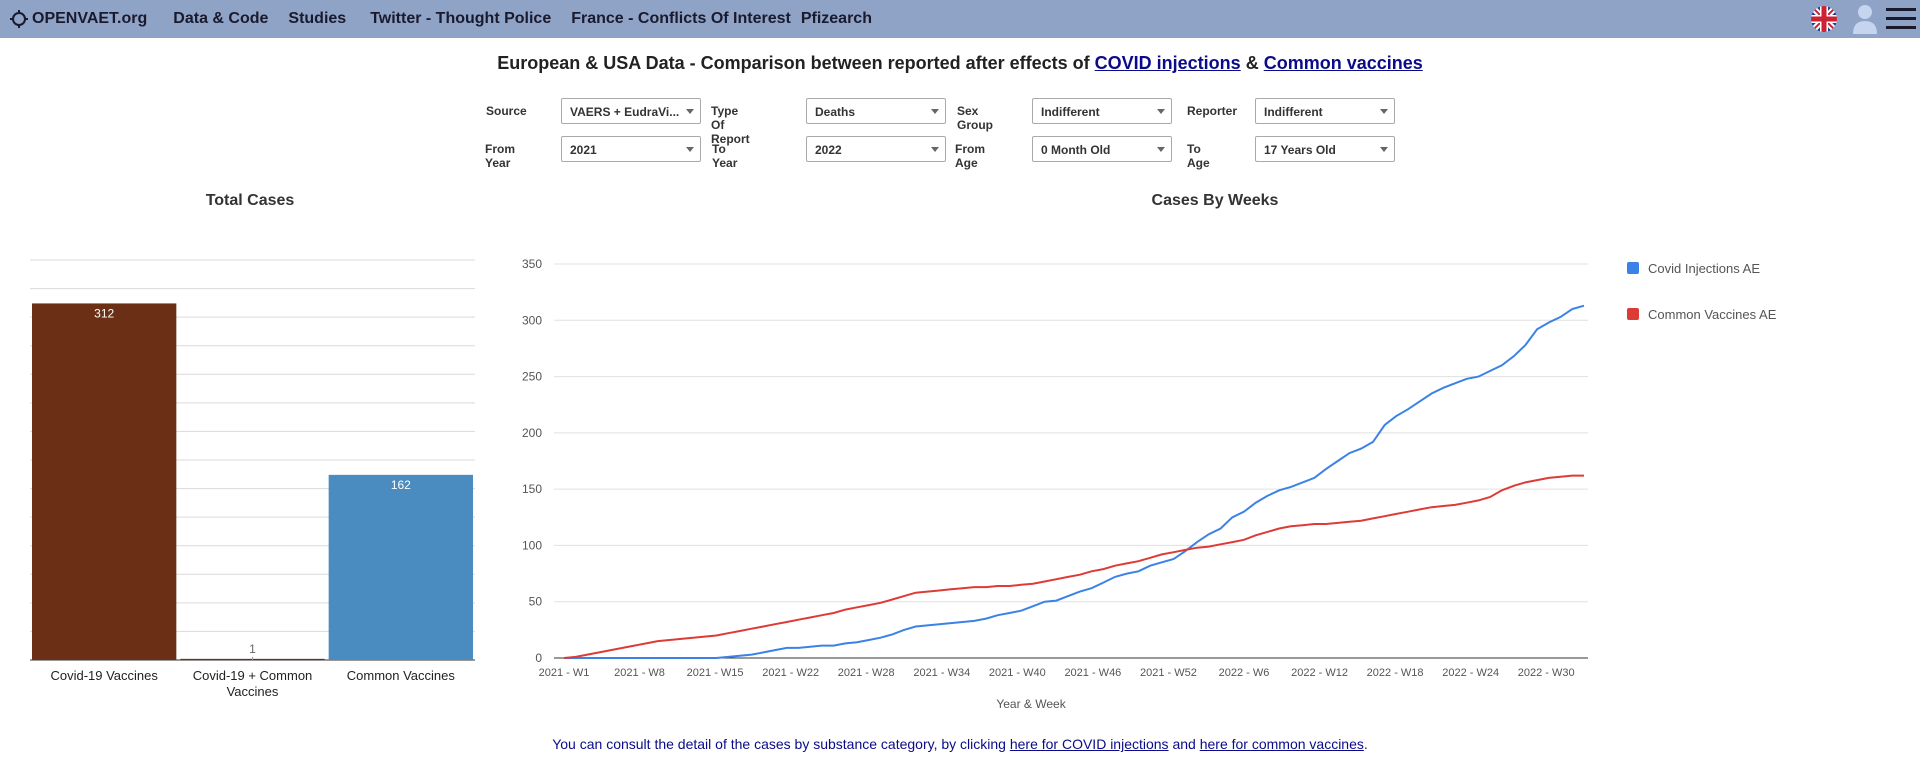 This screenshot has width=1920, height=765. What do you see at coordinates (104, 313) in the screenshot?
I see `bar-value-label: 312` at bounding box center [104, 313].